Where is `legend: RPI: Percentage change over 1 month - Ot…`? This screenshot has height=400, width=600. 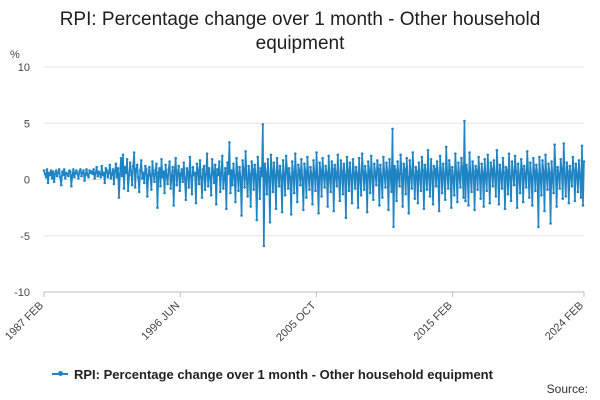
legend: RPI: Percentage change over 1 month - Ot… is located at coordinates (272, 374).